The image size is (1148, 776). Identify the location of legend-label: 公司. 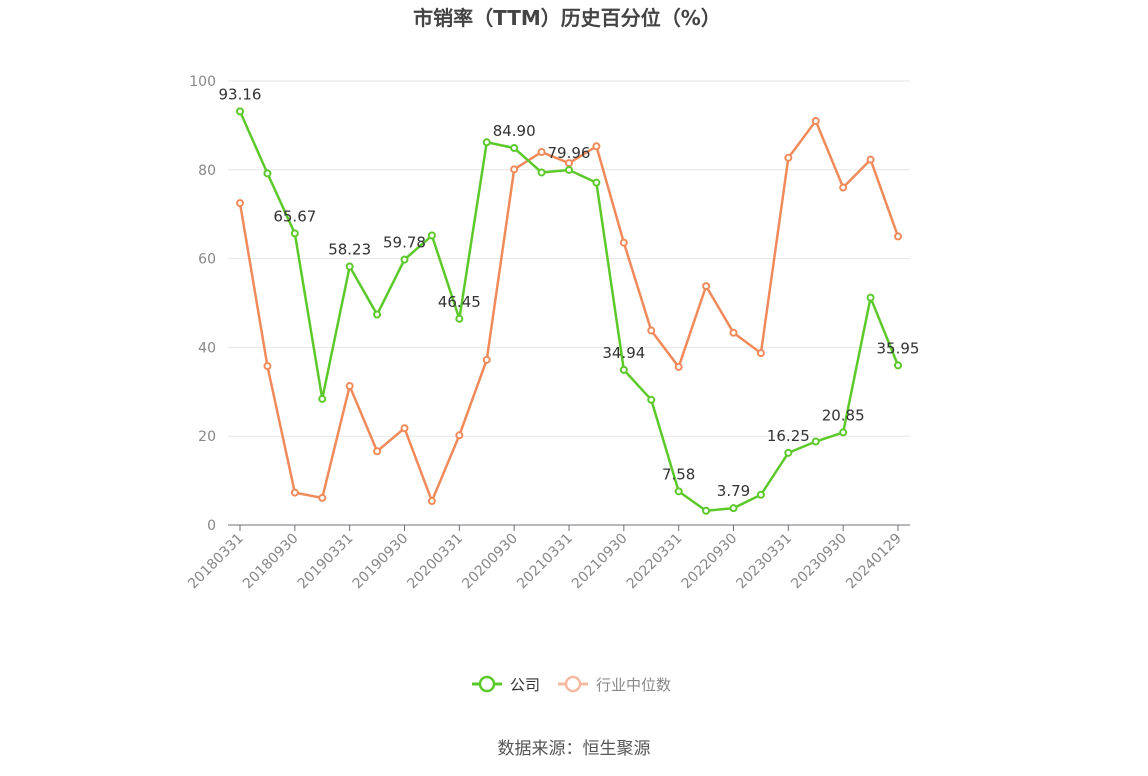
(525, 685).